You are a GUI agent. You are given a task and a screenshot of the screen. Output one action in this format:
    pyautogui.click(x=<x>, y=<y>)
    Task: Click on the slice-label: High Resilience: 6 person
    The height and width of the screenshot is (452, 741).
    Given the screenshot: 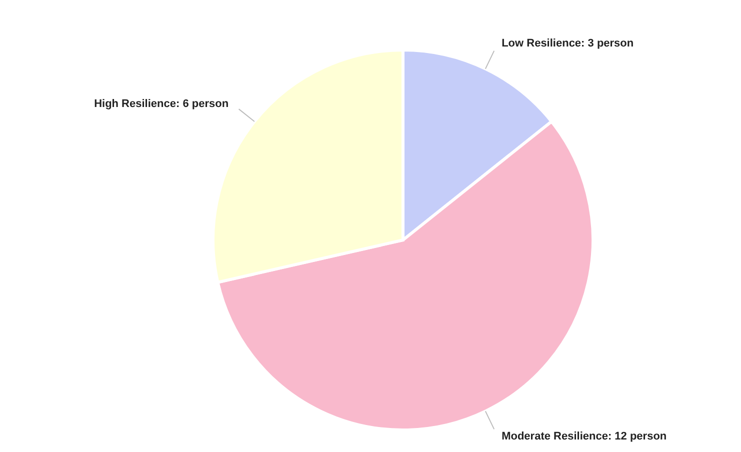 What is the action you would take?
    pyautogui.click(x=161, y=104)
    